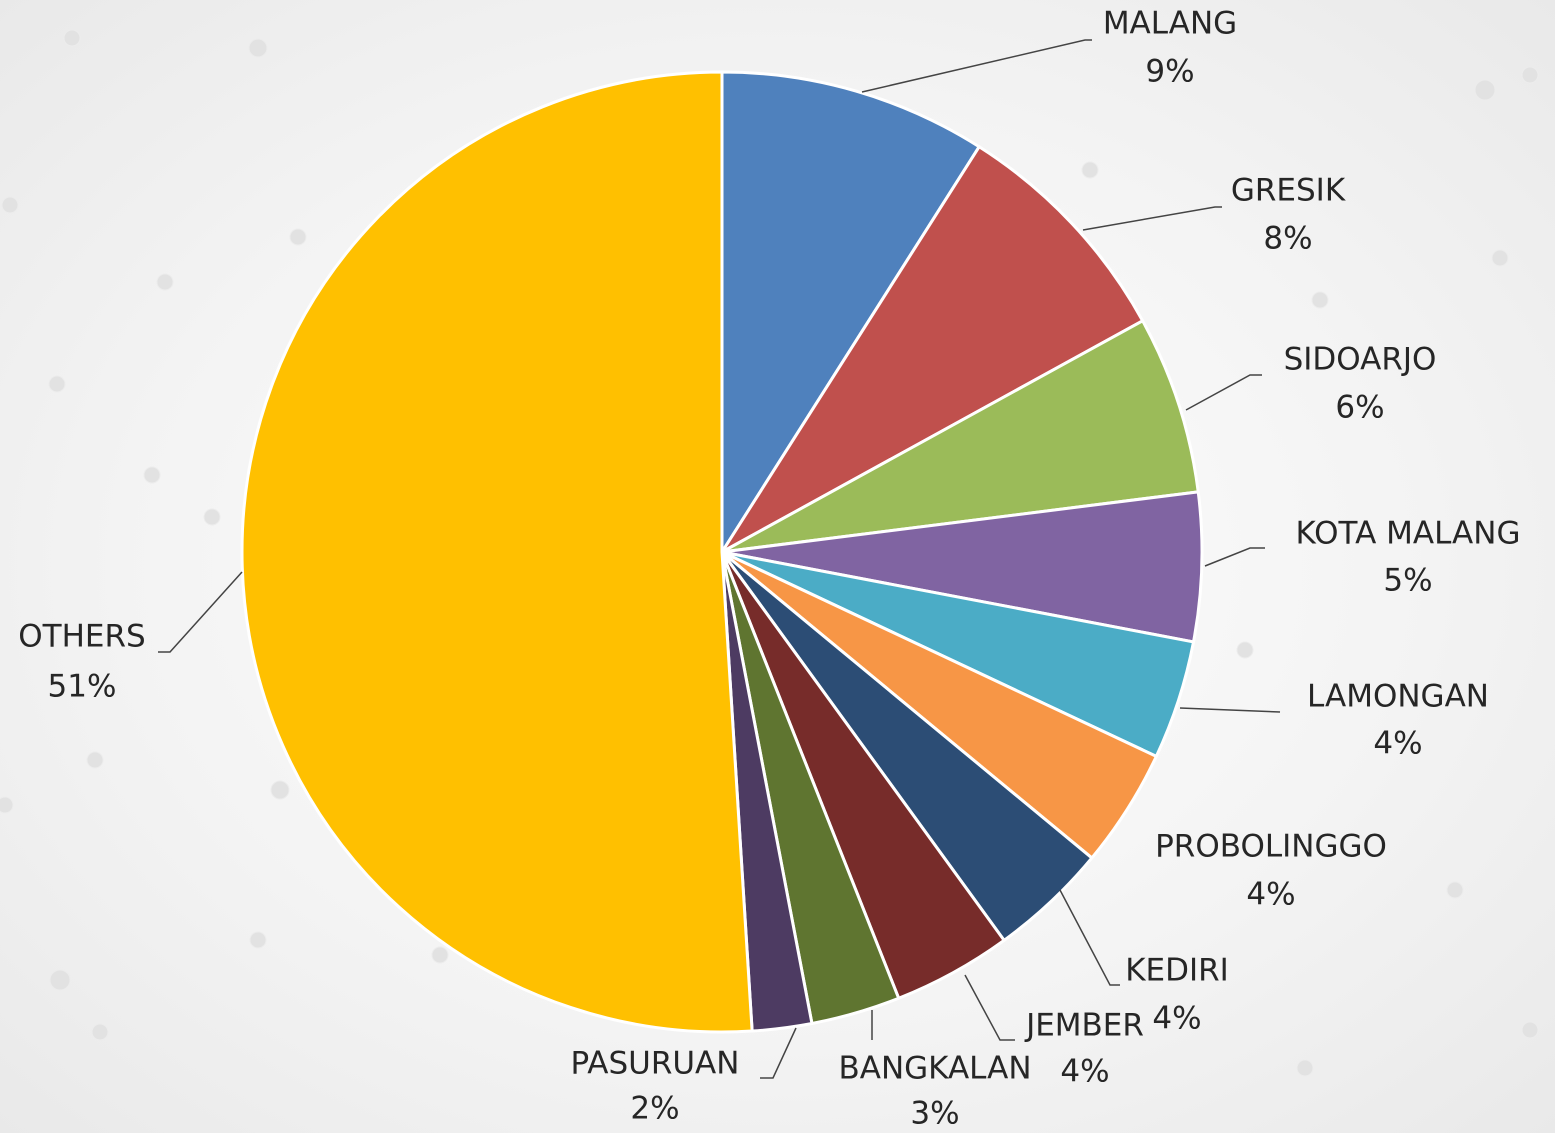 The width and height of the screenshot is (1555, 1133). What do you see at coordinates (1360, 360) in the screenshot?
I see `slice-label: SIDOARJO` at bounding box center [1360, 360].